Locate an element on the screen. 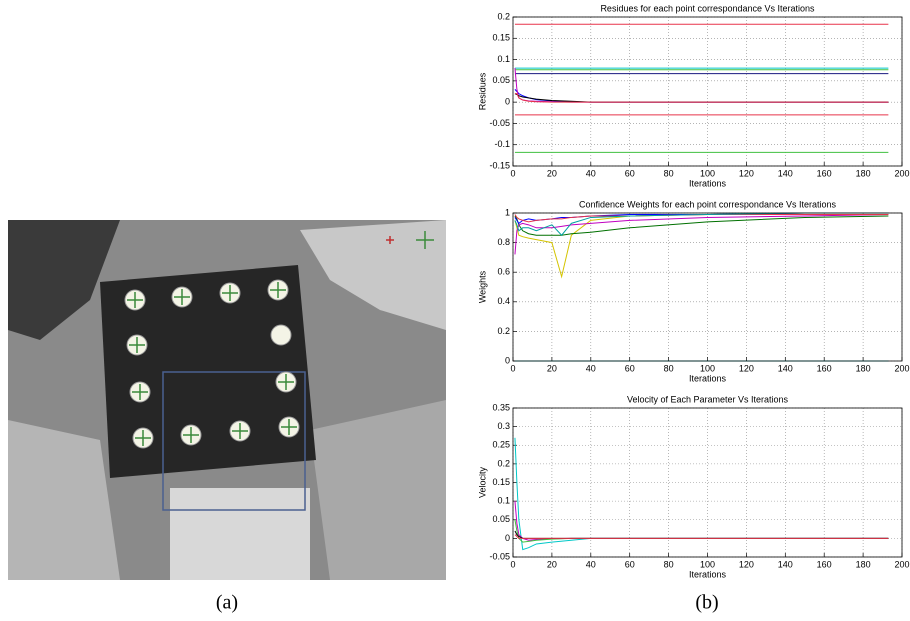  y-tick-label: 0.6 is located at coordinates (503, 272).